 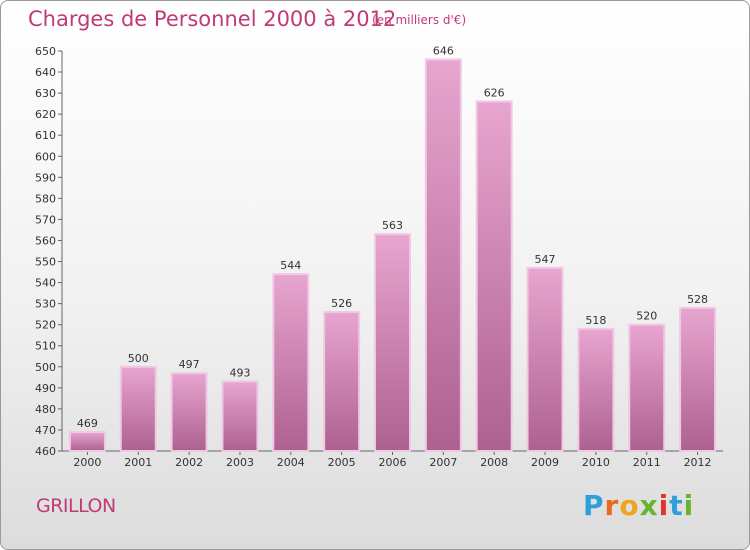 What do you see at coordinates (545, 259) in the screenshot?
I see `bar-value-label: 547` at bounding box center [545, 259].